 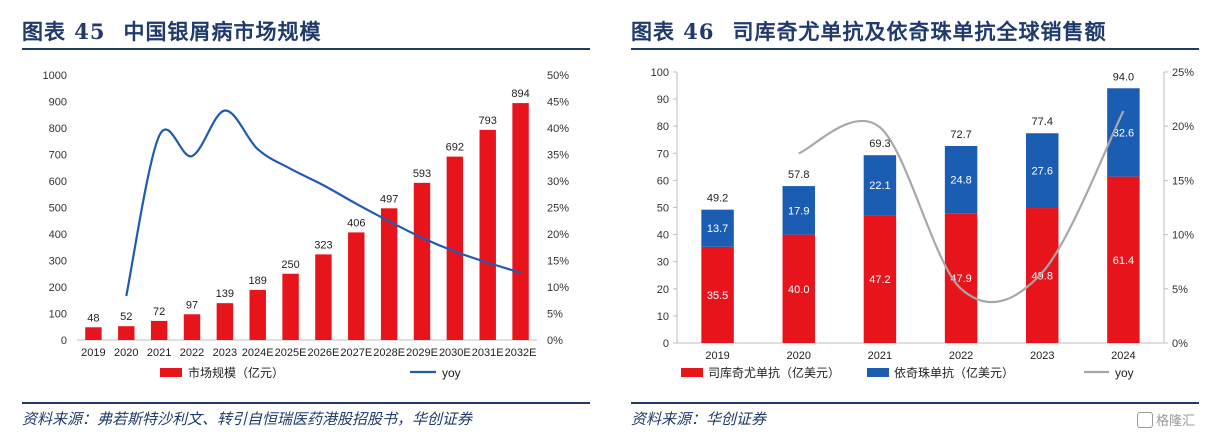 I want to click on x-tick-label: 2019, so click(x=93, y=353).